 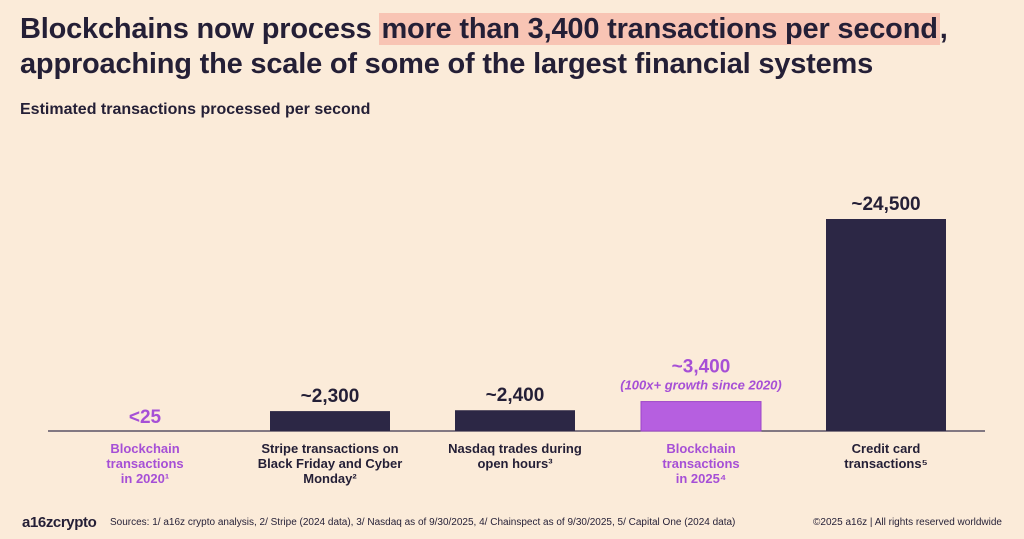 I want to click on headline-highlight: more than 3,400 transactions per second, so click(x=659, y=29).